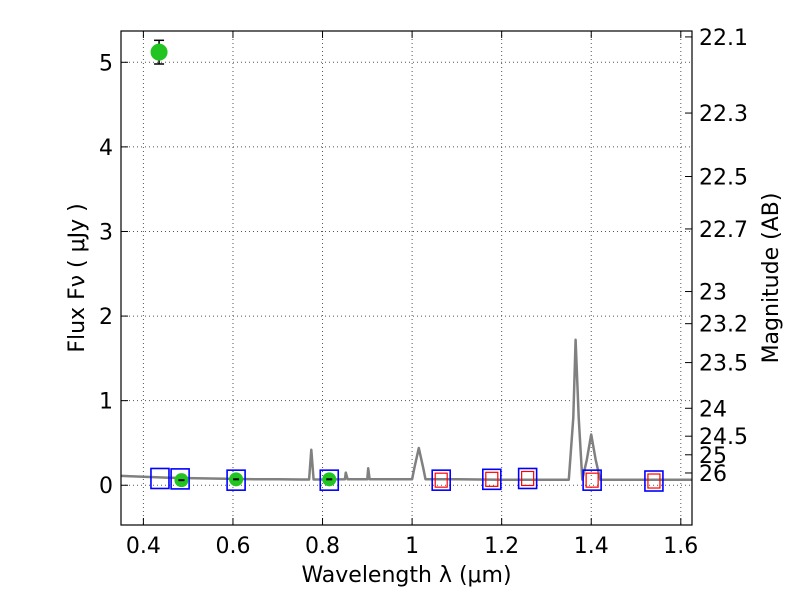 The width and height of the screenshot is (800, 600). I want to click on y2-tick-label: 22.3, so click(723, 114).